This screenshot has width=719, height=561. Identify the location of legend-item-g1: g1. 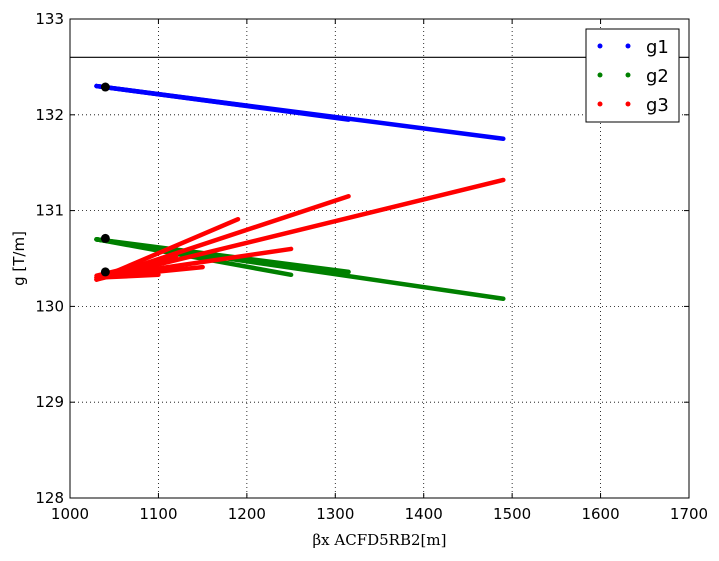
(633, 47).